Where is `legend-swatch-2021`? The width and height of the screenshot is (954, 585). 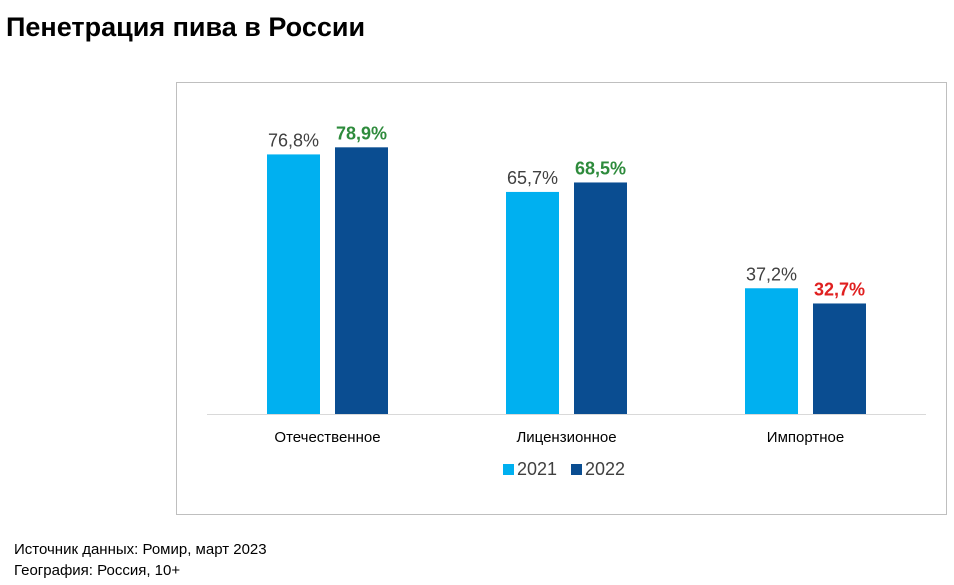
legend-swatch-2021 is located at coordinates (508, 469).